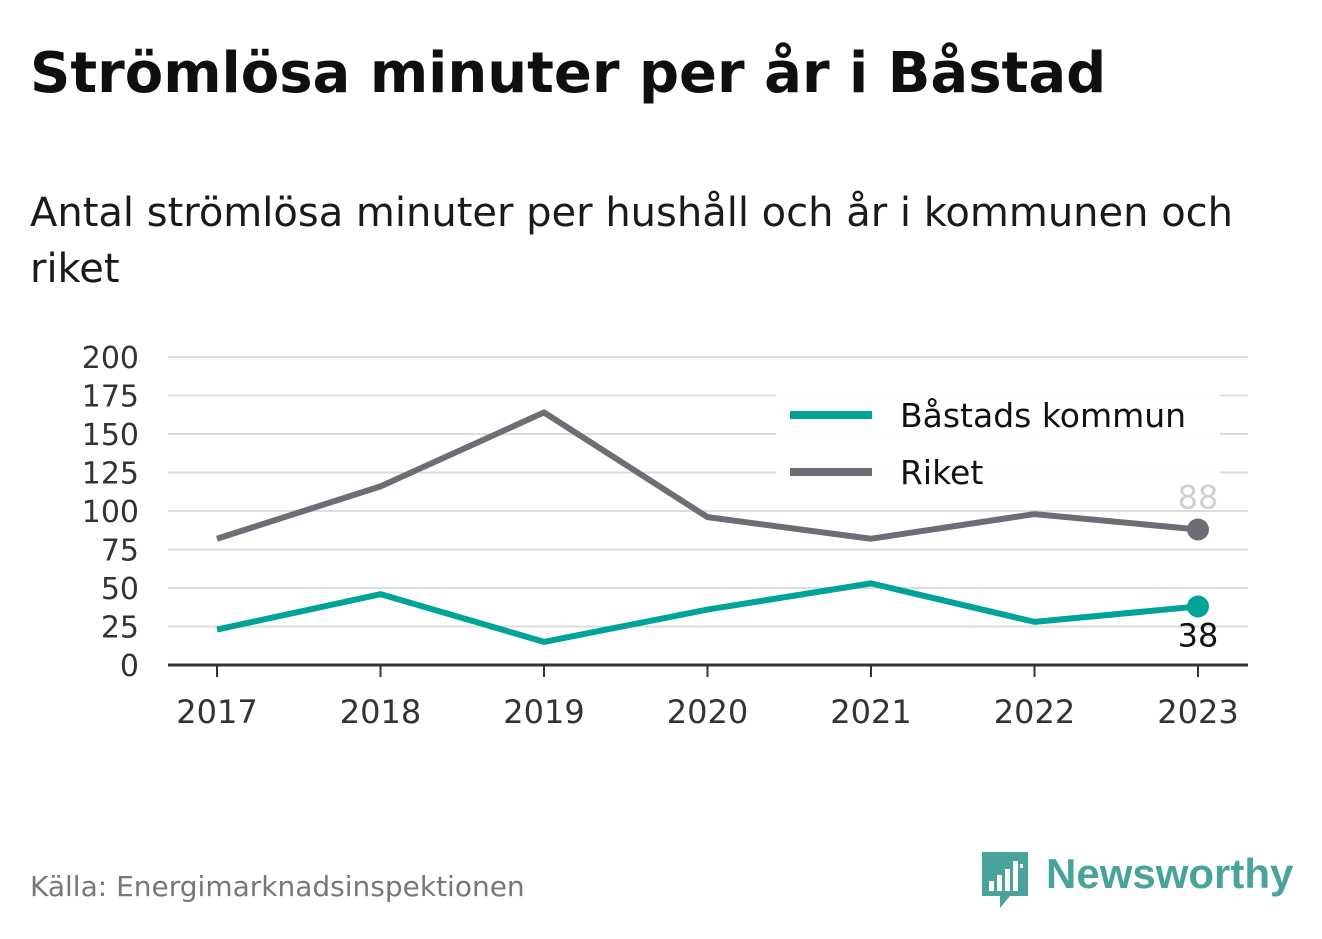  What do you see at coordinates (110, 397) in the screenshot?
I see `y-tick-label: 175` at bounding box center [110, 397].